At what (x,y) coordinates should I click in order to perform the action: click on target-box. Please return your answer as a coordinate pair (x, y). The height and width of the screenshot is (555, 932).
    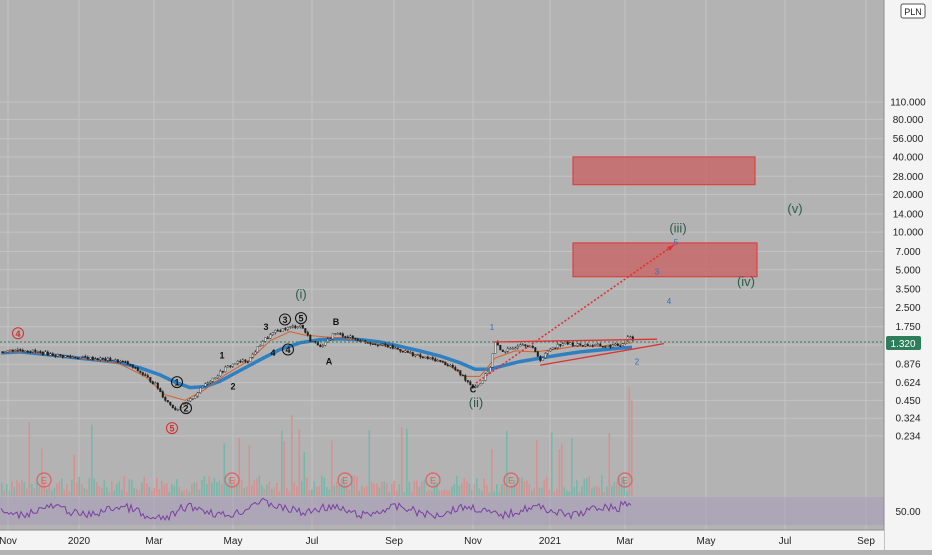
    Looking at the image, I should click on (665, 260).